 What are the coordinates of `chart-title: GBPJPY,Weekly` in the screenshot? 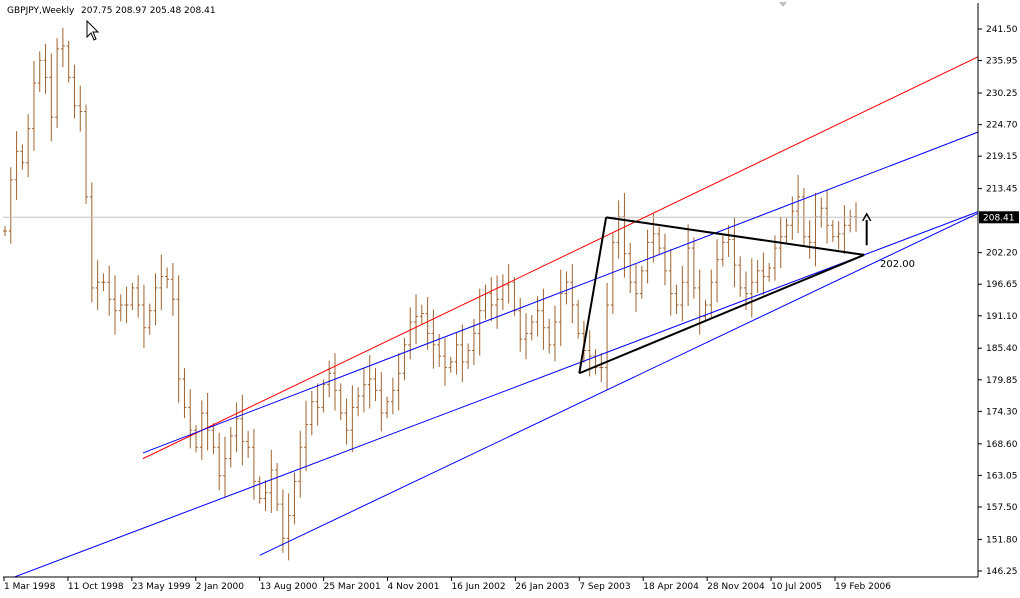 It's located at (41, 11).